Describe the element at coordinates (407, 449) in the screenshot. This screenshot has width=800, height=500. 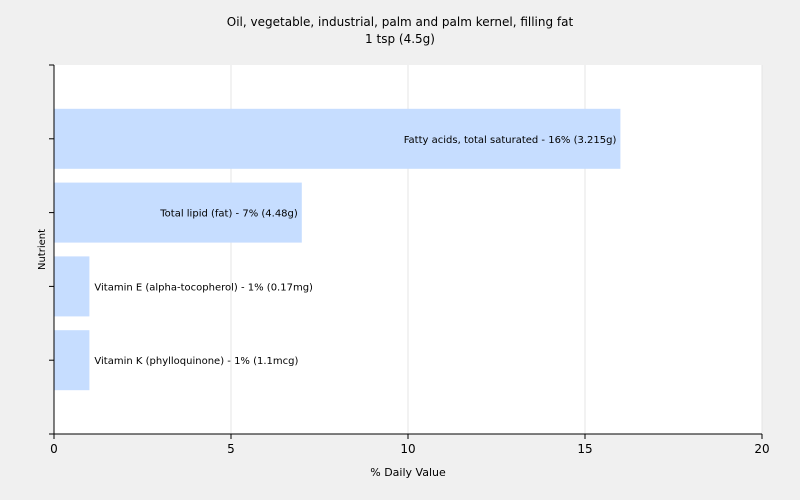
I see `x-tick-label: 10` at that location.